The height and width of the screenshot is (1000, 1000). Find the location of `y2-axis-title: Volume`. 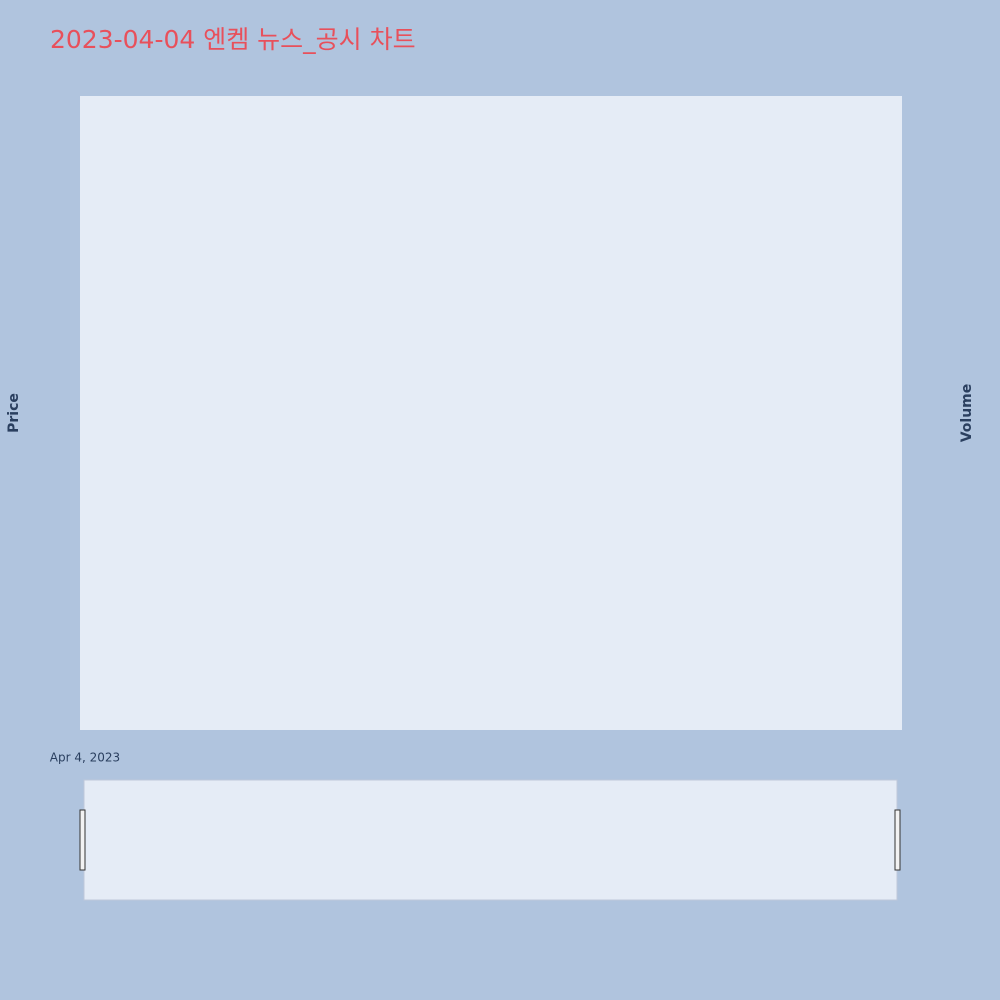

y2-axis-title: Volume is located at coordinates (967, 413).